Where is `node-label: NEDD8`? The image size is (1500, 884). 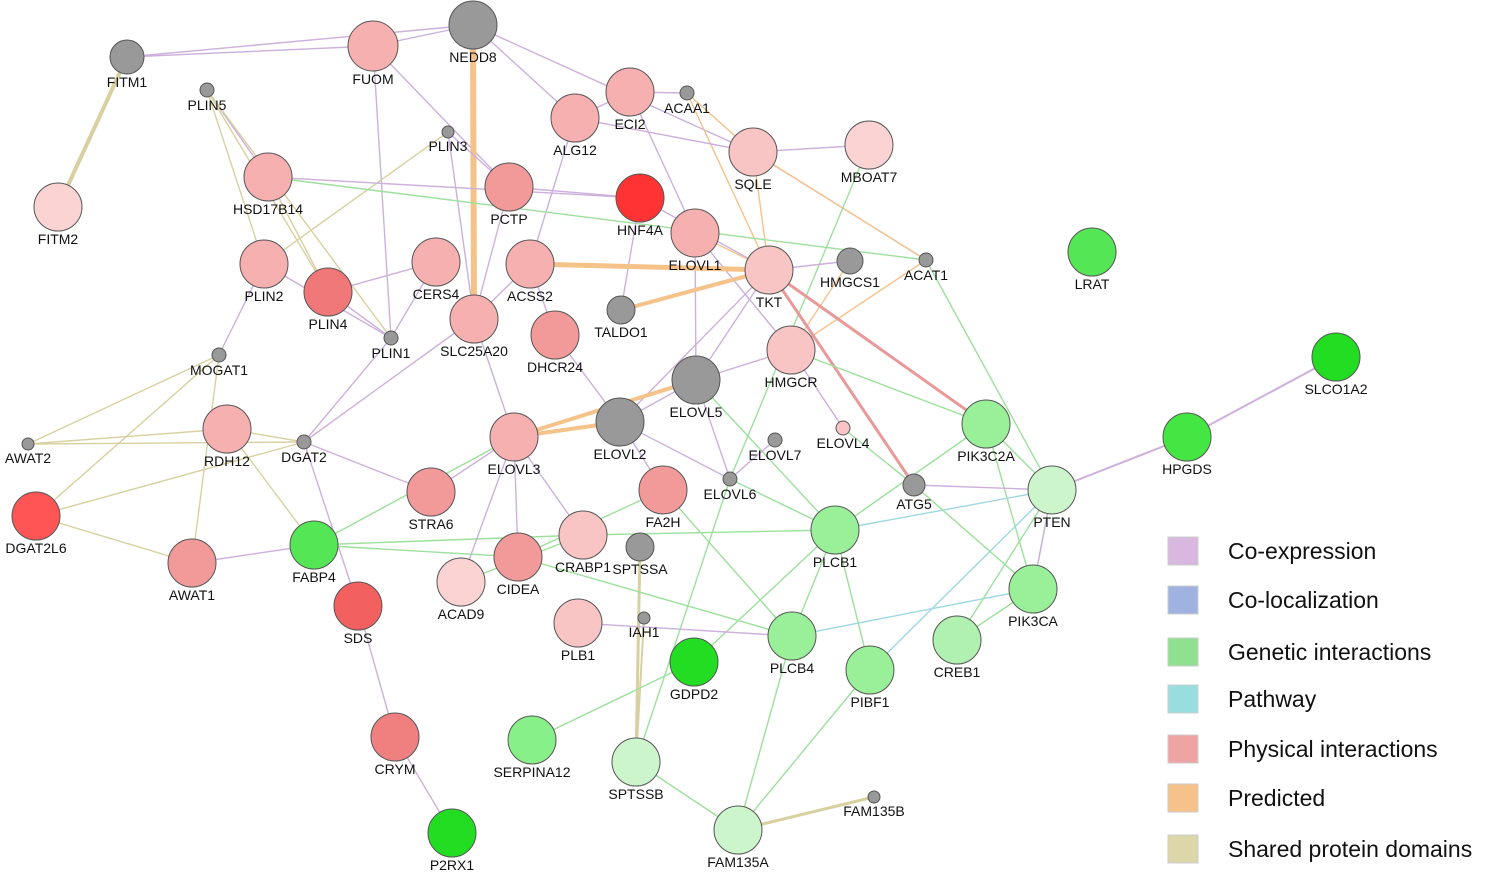 node-label: NEDD8 is located at coordinates (473, 57).